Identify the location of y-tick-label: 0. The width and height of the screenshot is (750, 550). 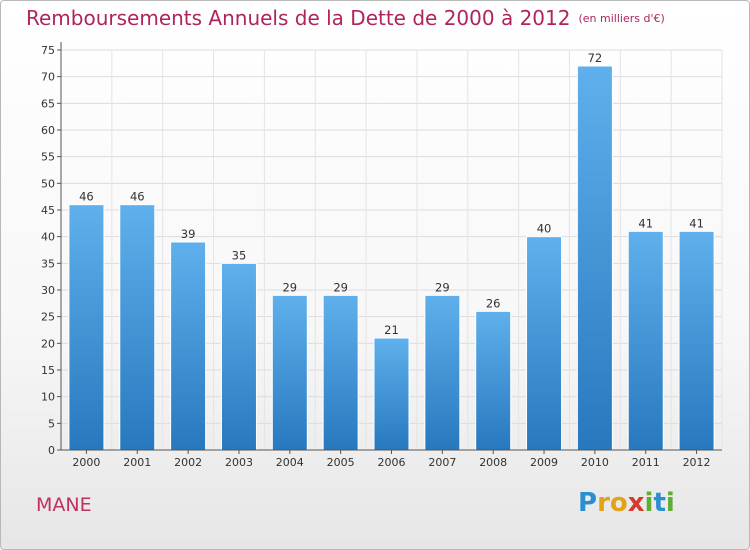
(51, 450).